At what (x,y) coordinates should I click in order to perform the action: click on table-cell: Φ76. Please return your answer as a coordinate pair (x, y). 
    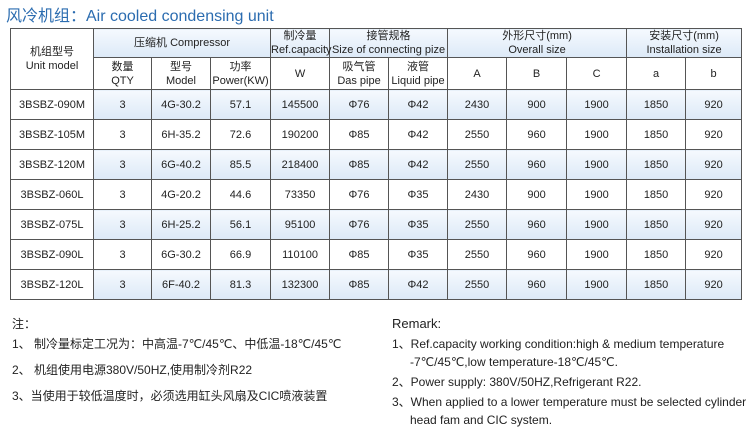
    Looking at the image, I should click on (359, 104).